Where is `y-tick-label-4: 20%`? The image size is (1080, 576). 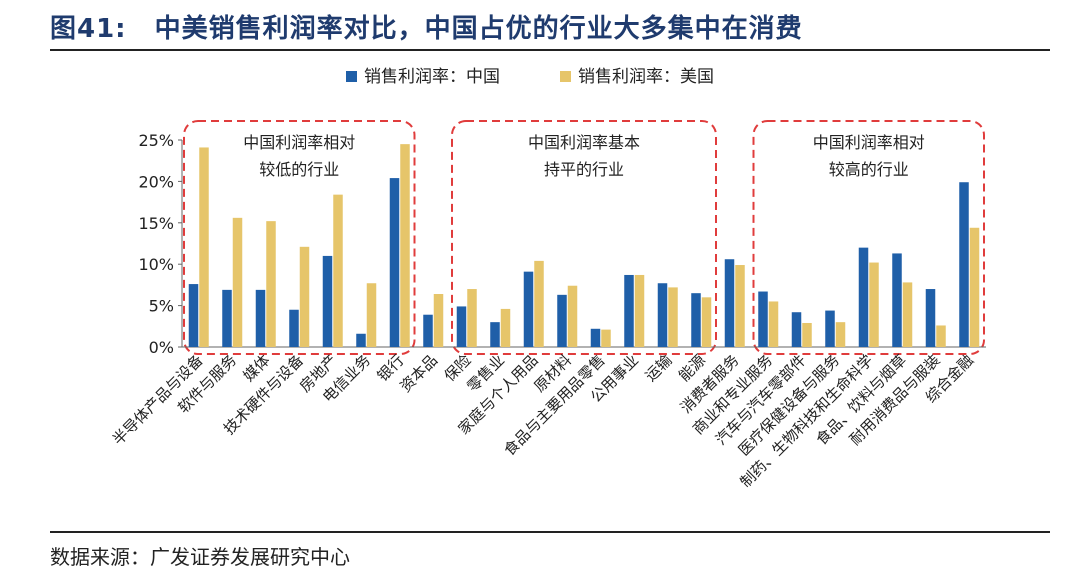
y-tick-label-4: 20% is located at coordinates (156, 181).